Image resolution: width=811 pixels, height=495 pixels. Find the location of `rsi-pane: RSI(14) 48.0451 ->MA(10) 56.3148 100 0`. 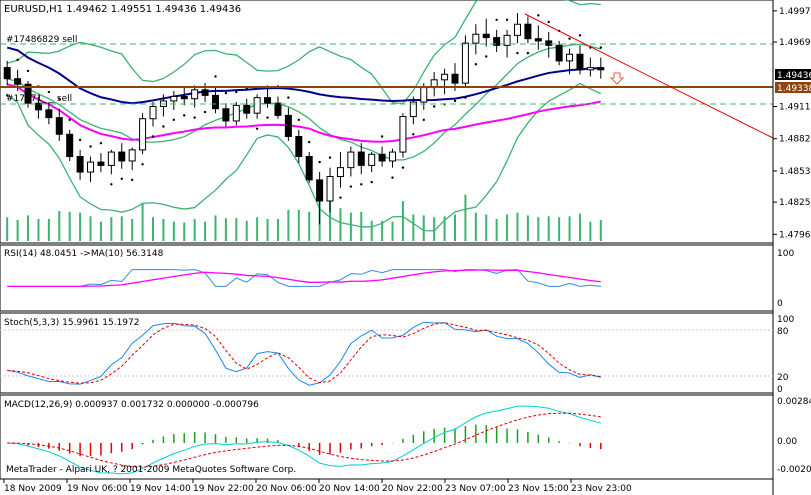

rsi-pane: RSI(14) 48.0451 ->MA(10) 56.3148 100 0 is located at coordinates (397, 278).